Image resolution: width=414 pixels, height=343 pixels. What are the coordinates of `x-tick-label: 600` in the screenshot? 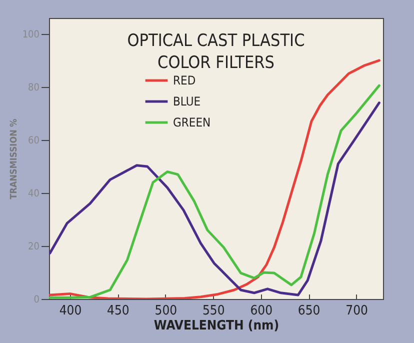 It's located at (261, 311).